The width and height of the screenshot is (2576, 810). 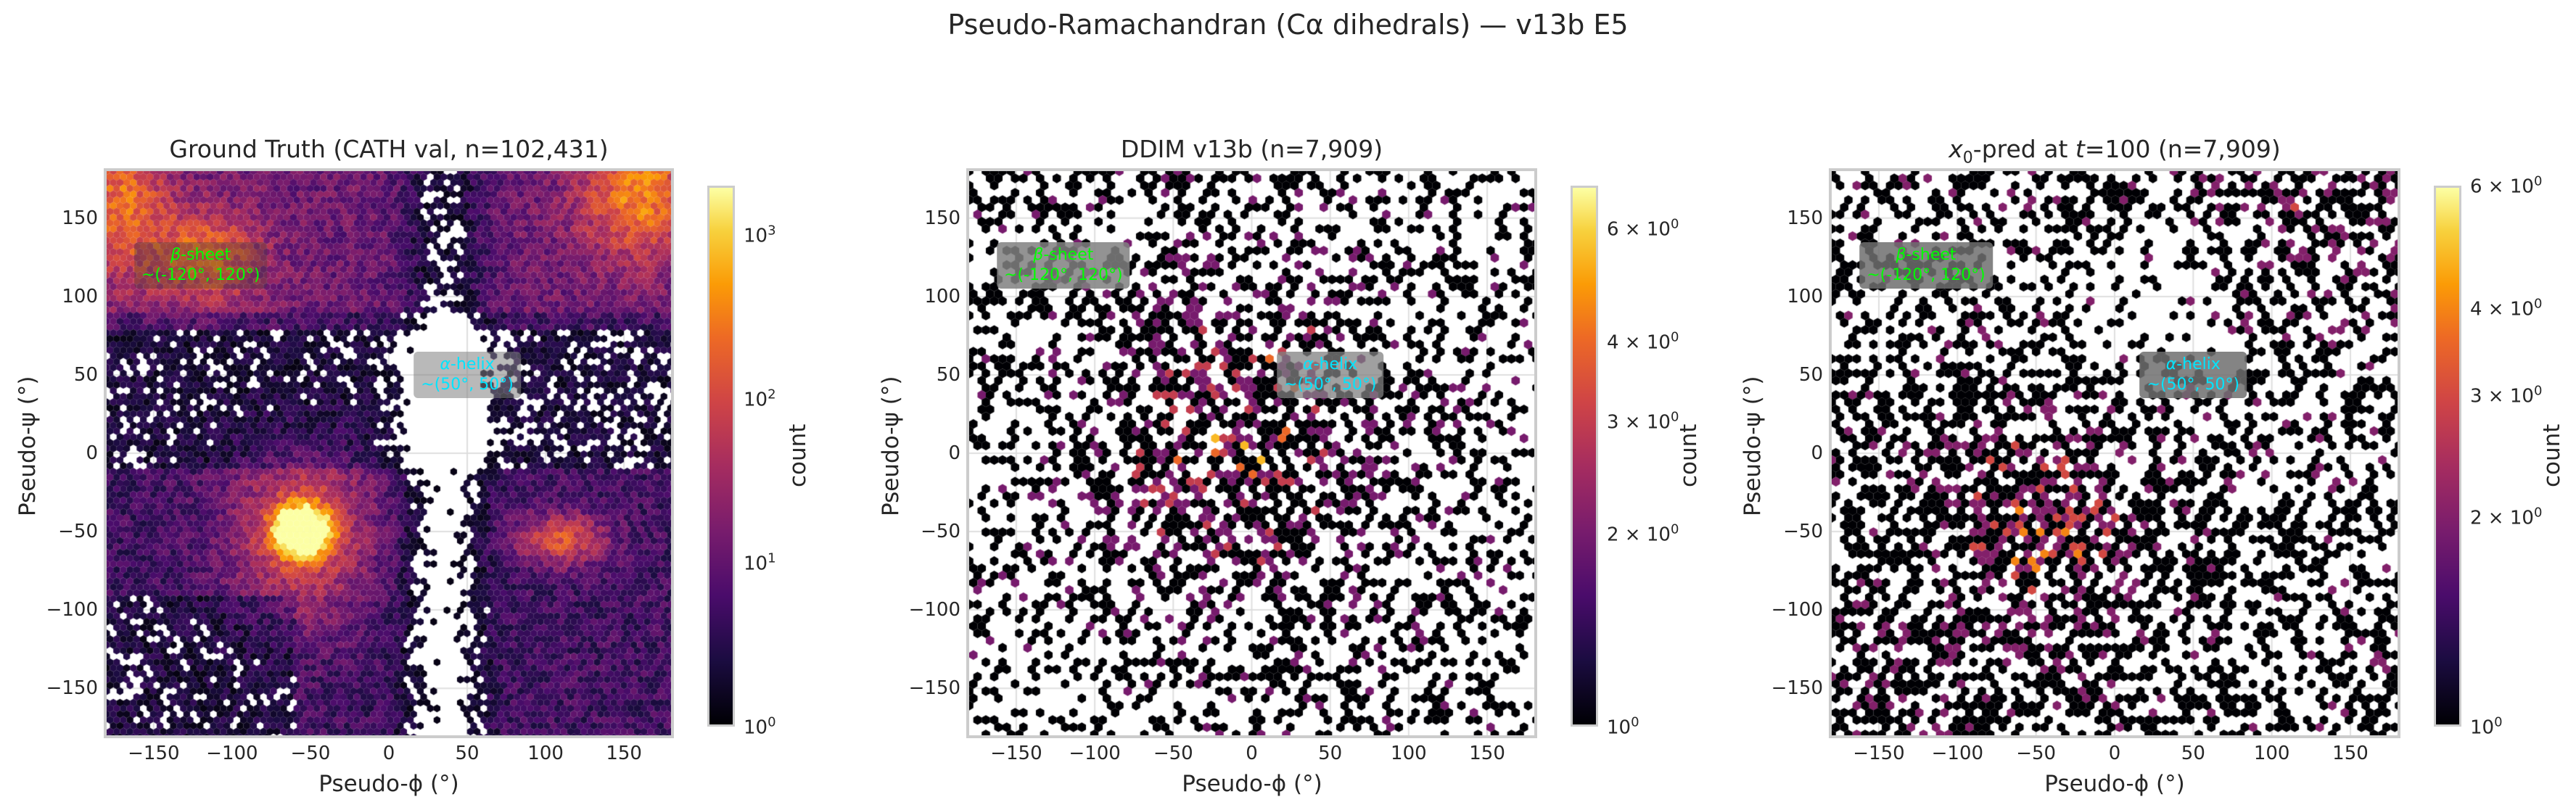 What do you see at coordinates (760, 235) in the screenshot?
I see `colorbar-tick-label: 10³` at bounding box center [760, 235].